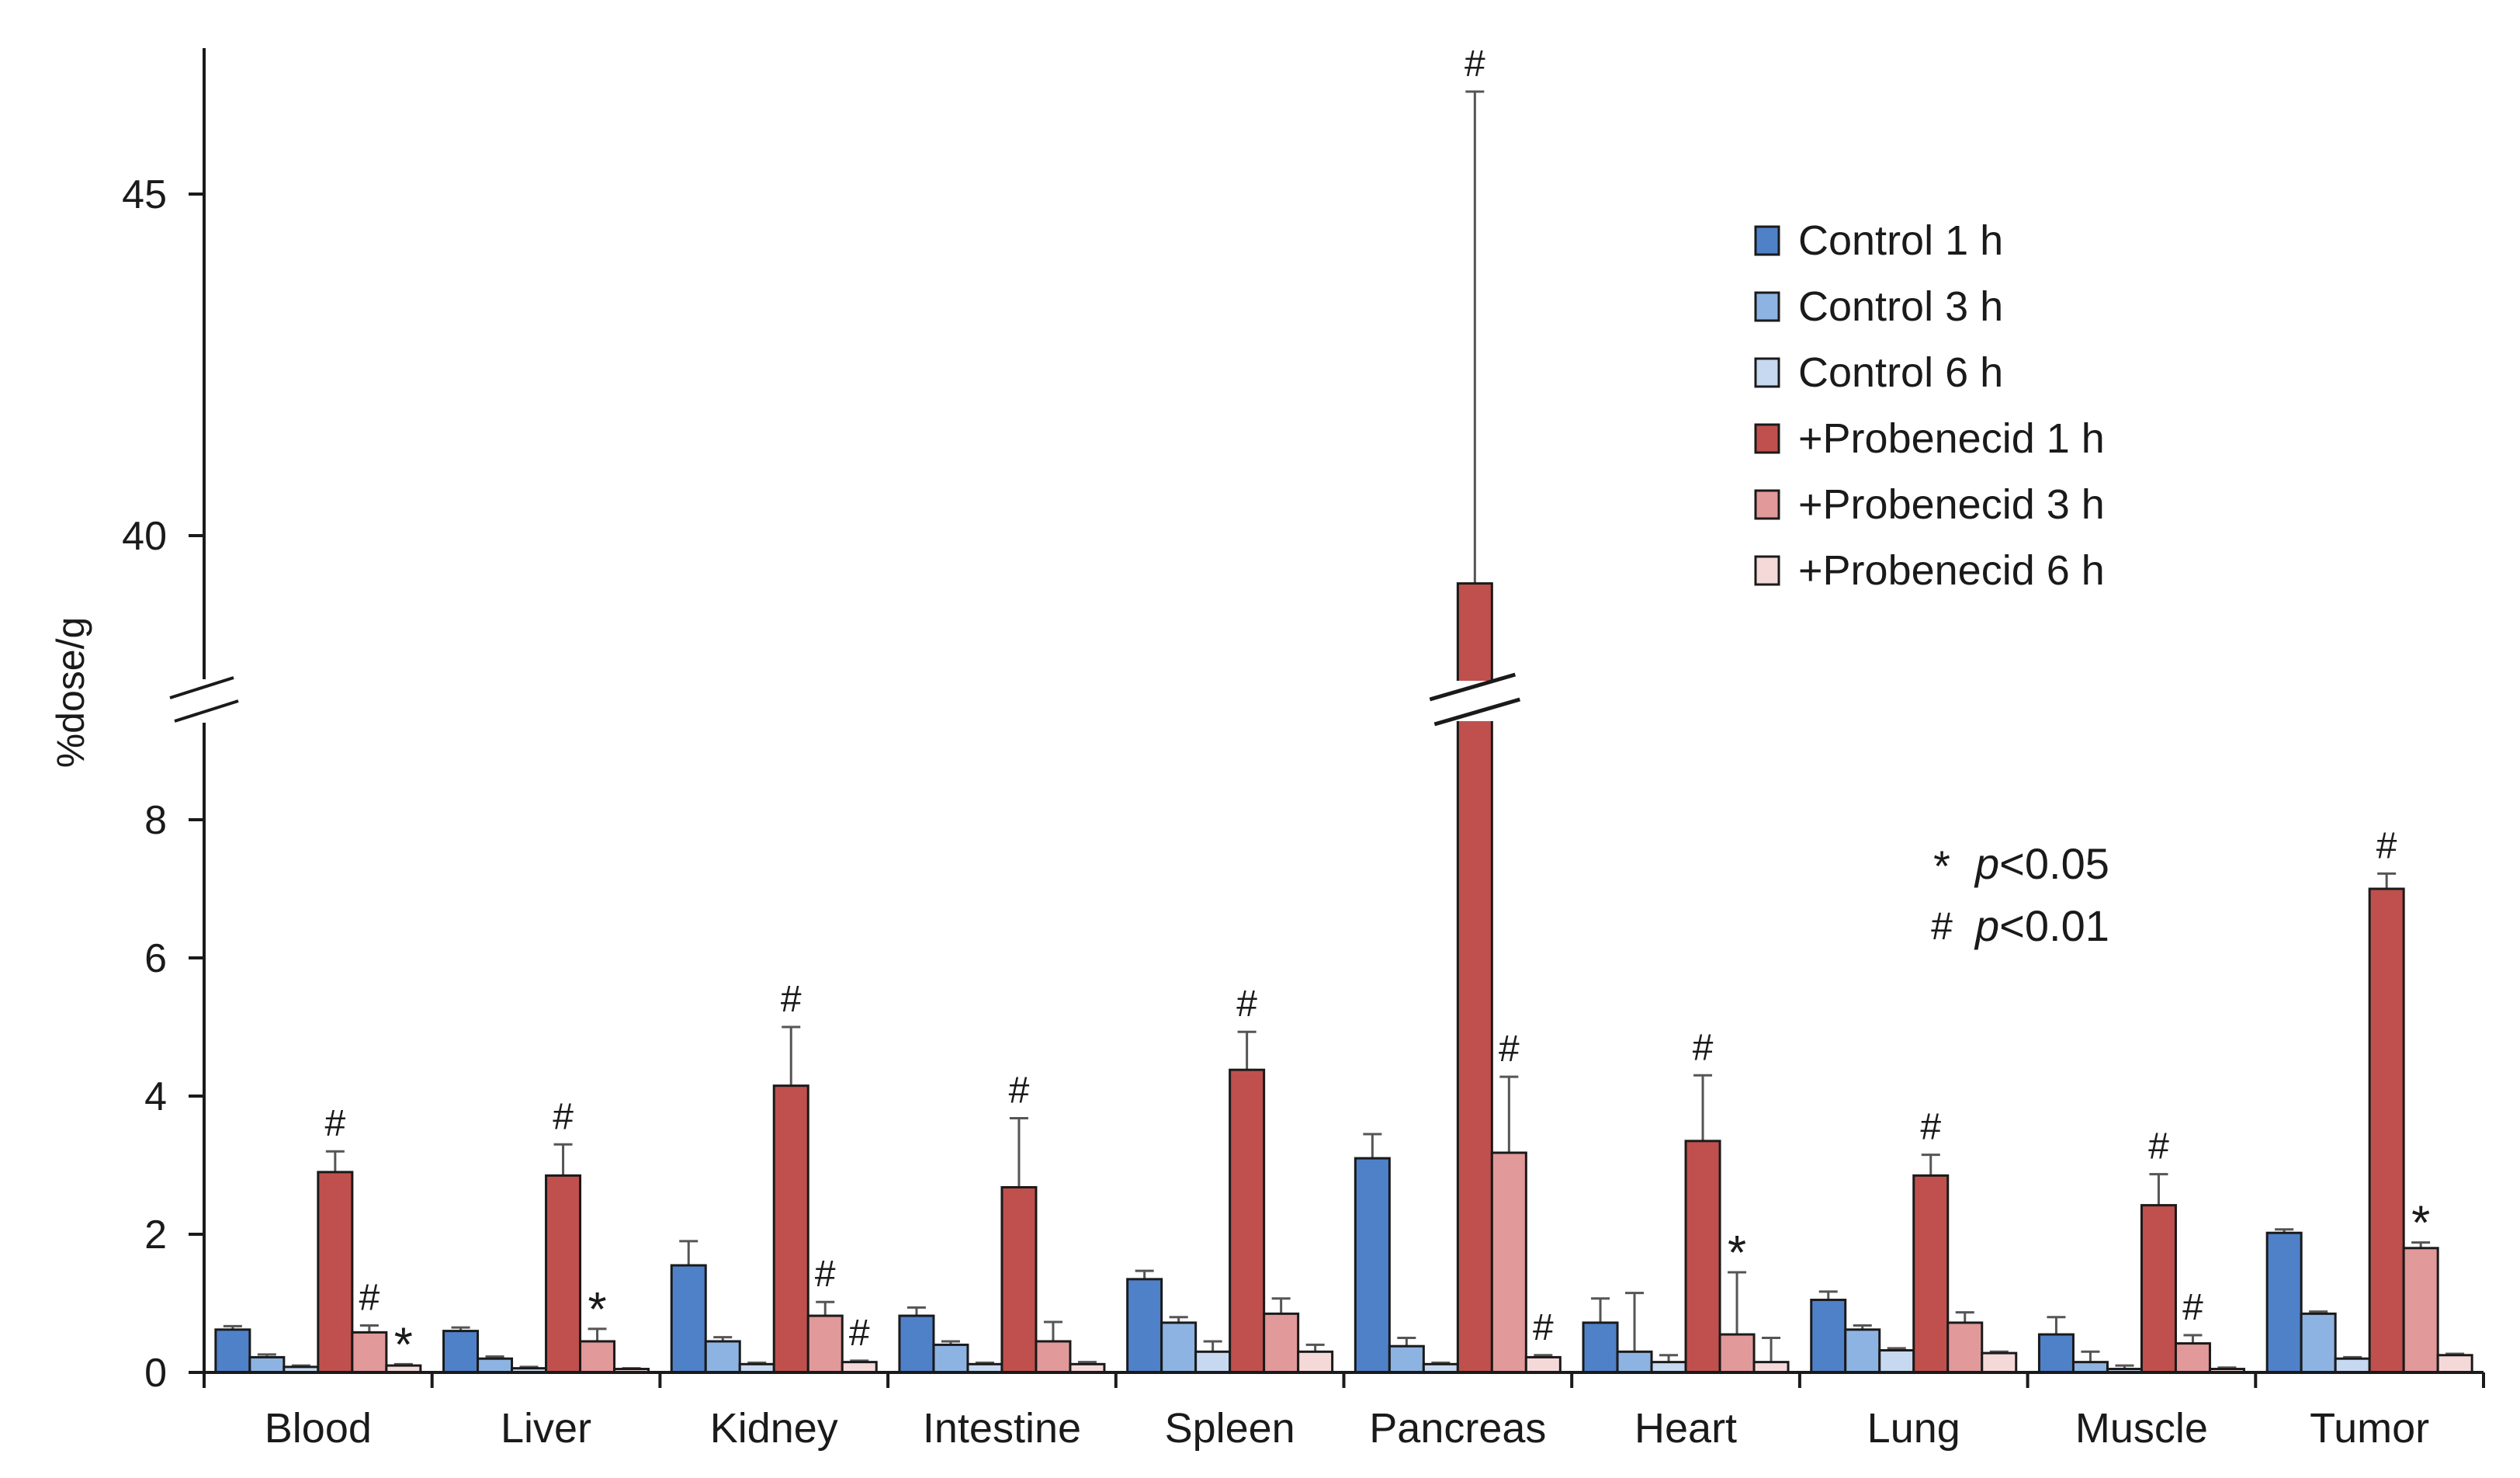  What do you see at coordinates (156, 1097) in the screenshot?
I see `y-tick-label: 4` at bounding box center [156, 1097].